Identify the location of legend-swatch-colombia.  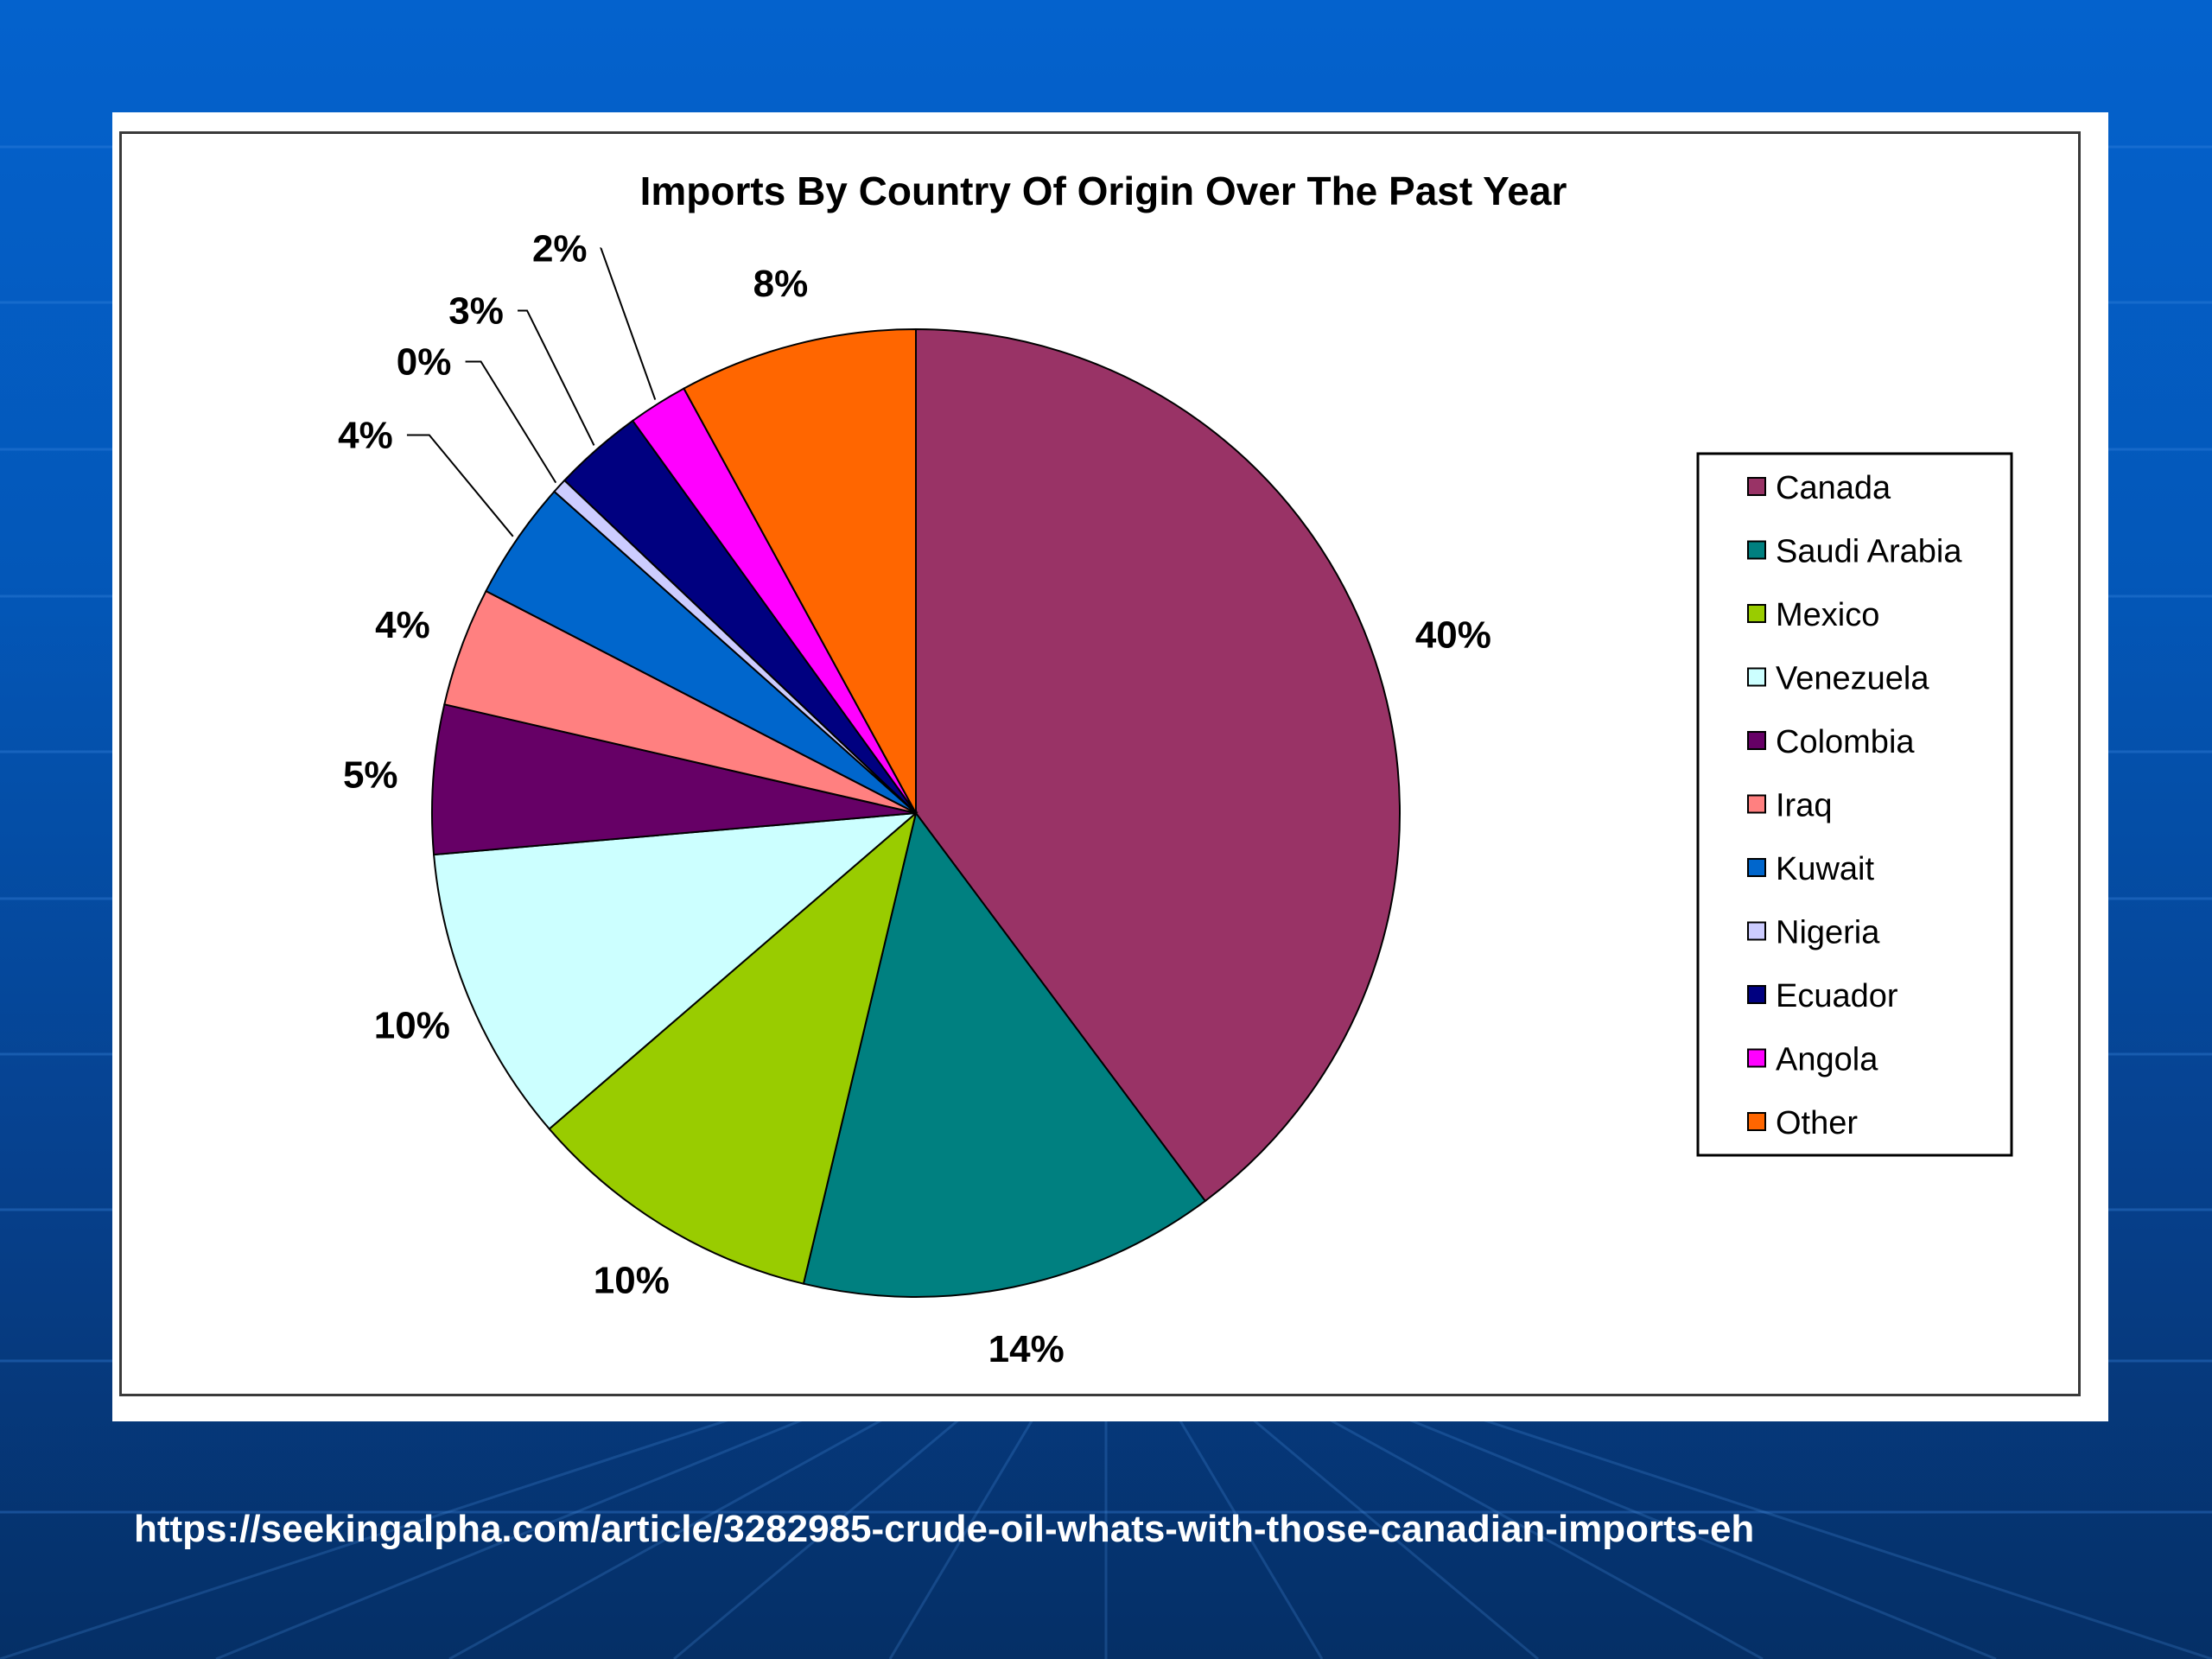
(1756, 740).